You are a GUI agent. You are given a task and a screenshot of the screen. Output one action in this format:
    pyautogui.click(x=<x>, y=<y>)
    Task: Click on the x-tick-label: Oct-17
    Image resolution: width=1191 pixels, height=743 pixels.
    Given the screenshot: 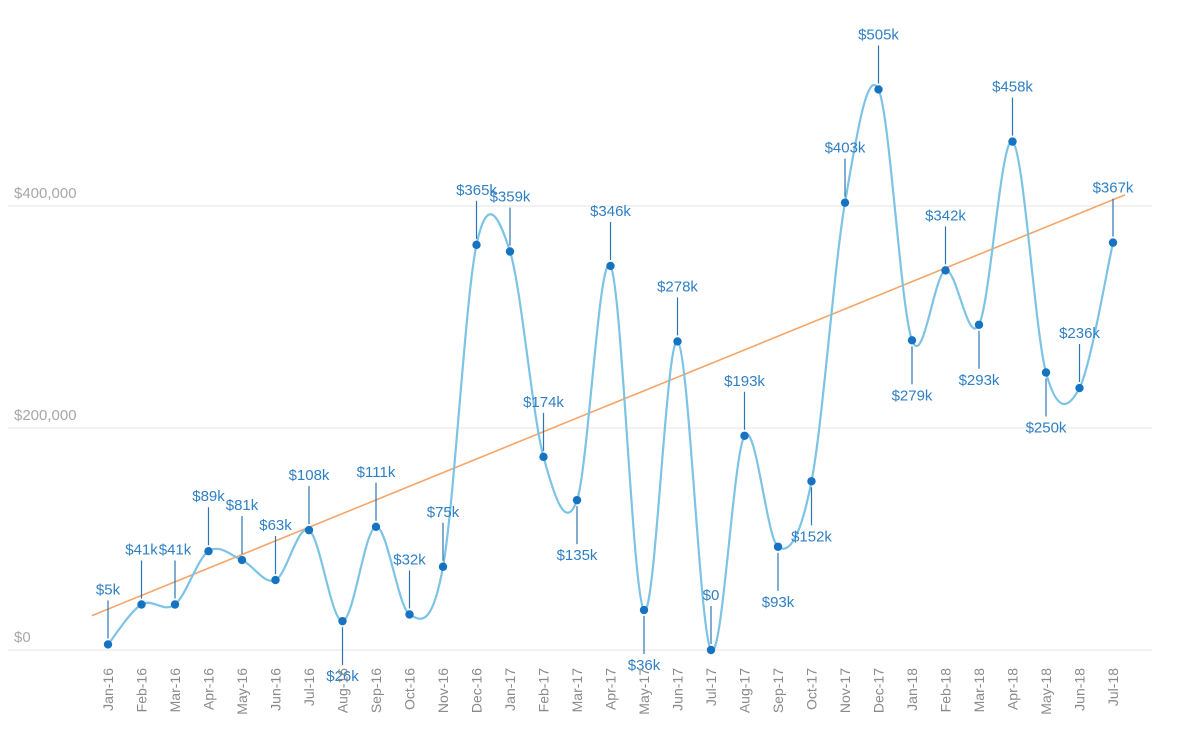 What is the action you would take?
    pyautogui.click(x=812, y=689)
    